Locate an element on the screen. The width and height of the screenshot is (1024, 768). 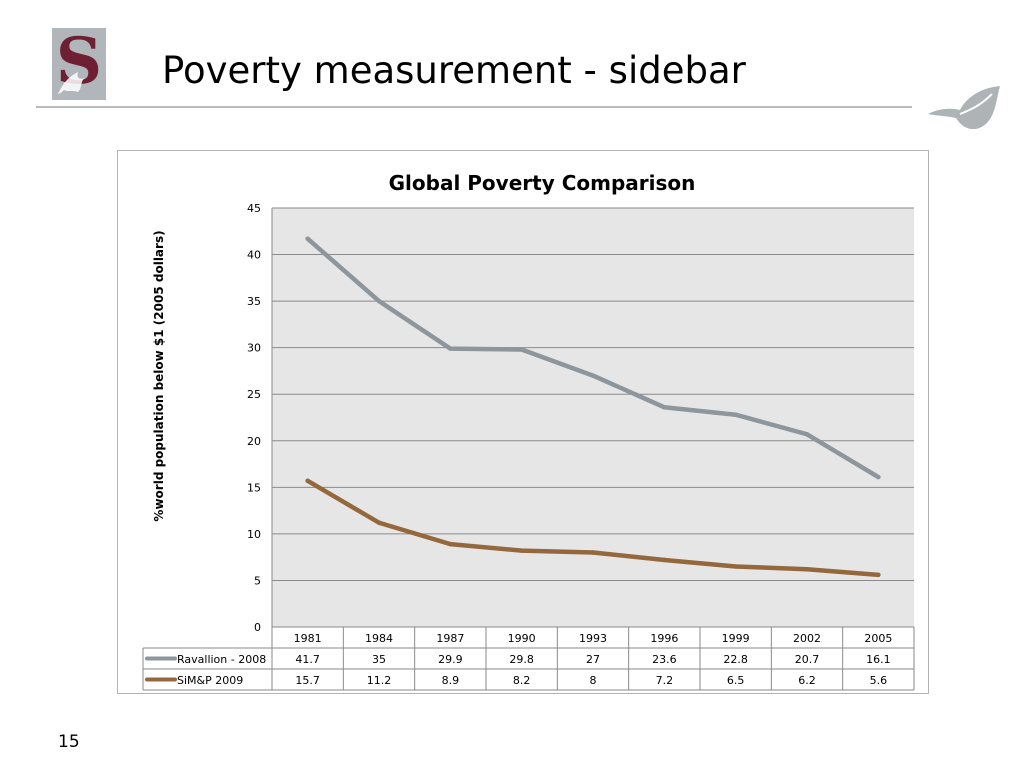
table-cell-value: 6.2 is located at coordinates (807, 680).